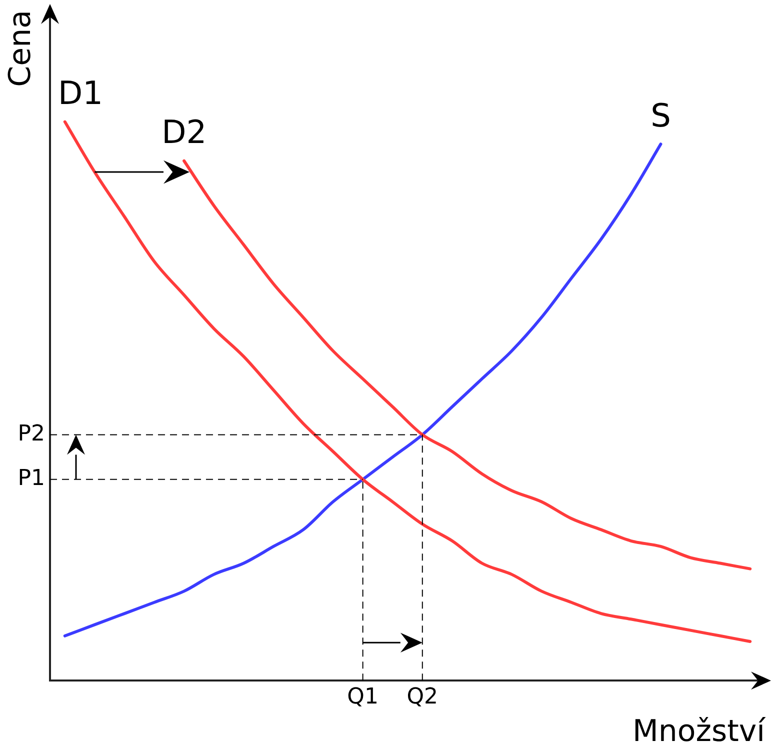 Image resolution: width=773 pixels, height=751 pixels. Describe the element at coordinates (80, 93) in the screenshot. I see `series-label: D1` at that location.